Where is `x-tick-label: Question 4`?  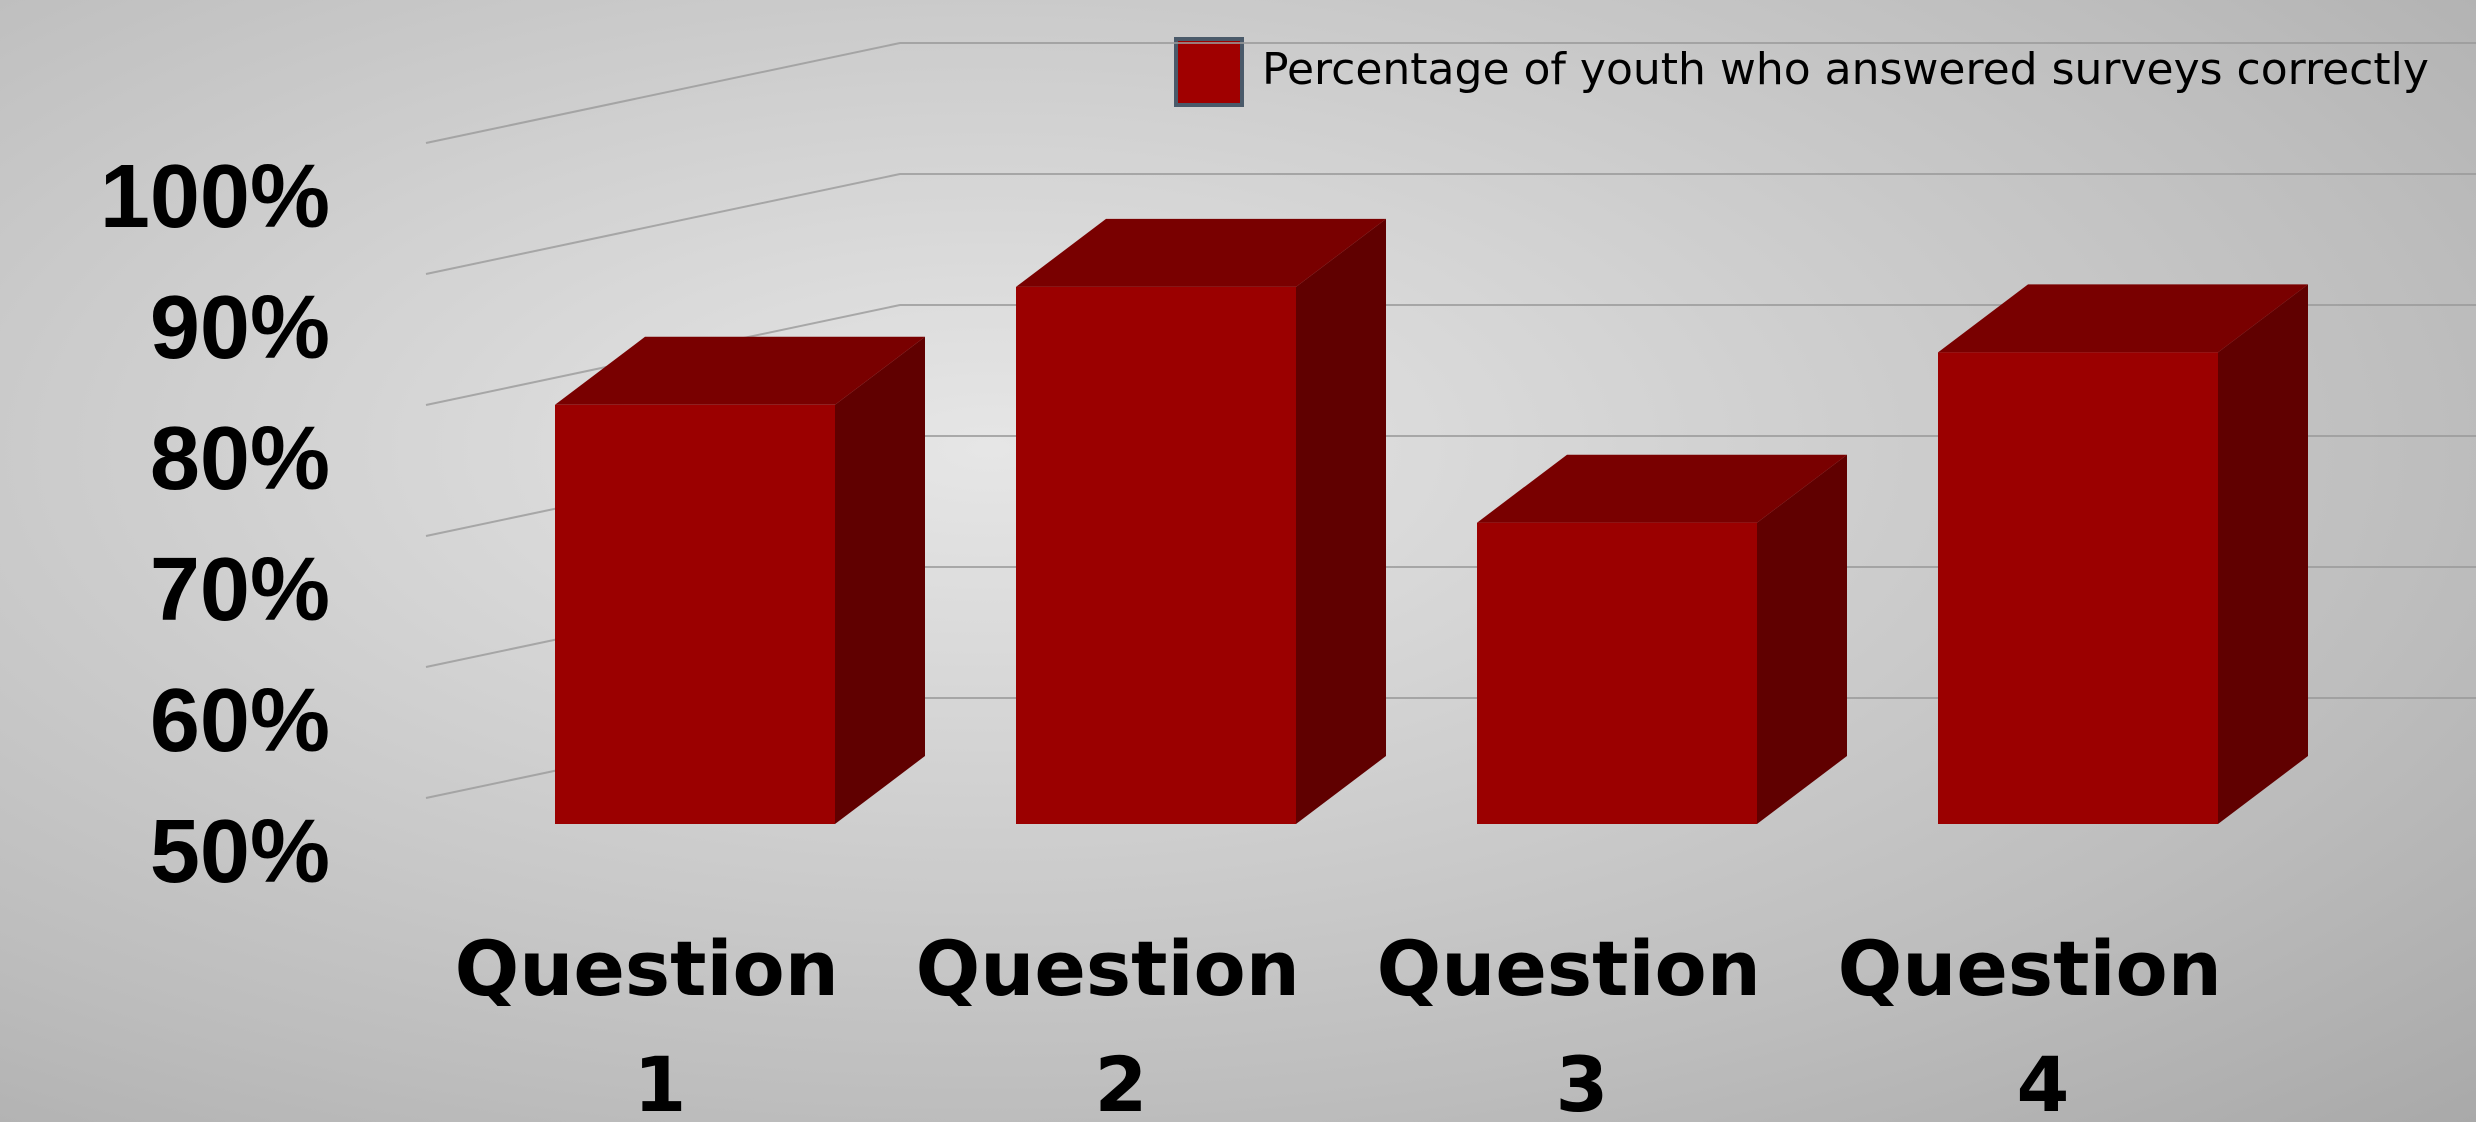
x-tick-label: Question 4 is located at coordinates (2043, 1023).